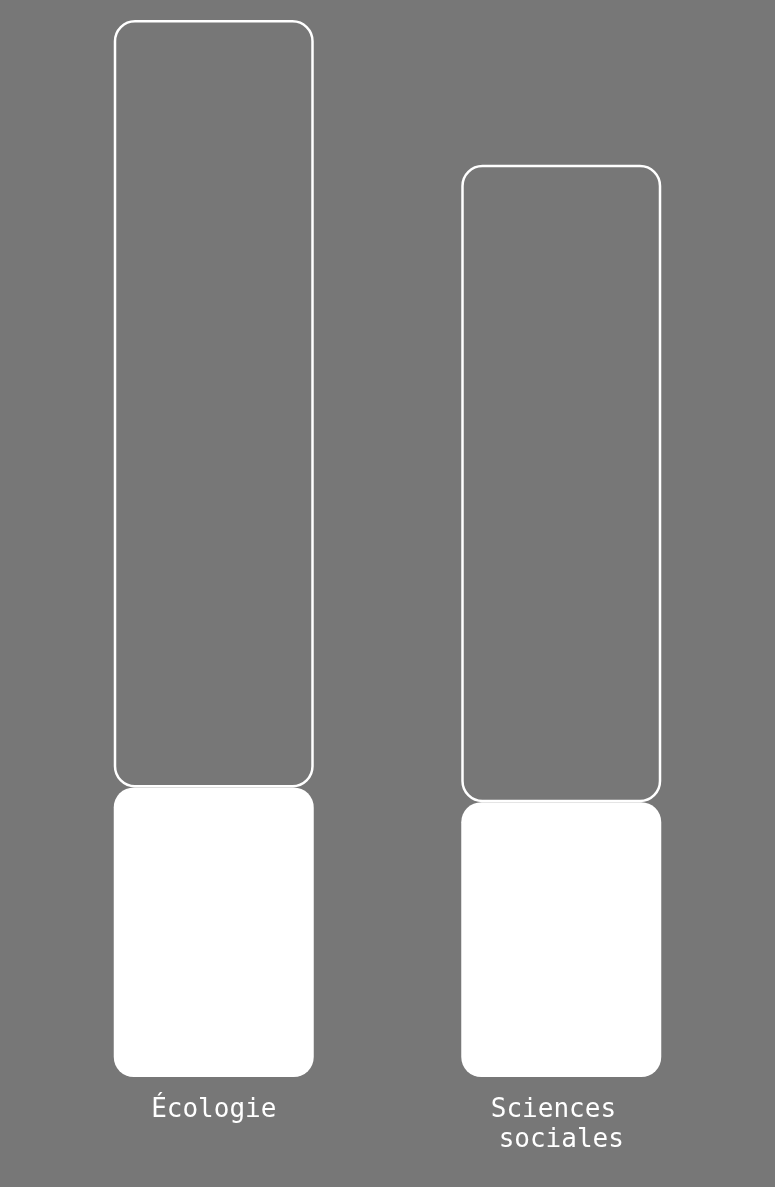  Describe the element at coordinates (561, 1123) in the screenshot. I see `x-tick-label: Sciences sociales` at that location.